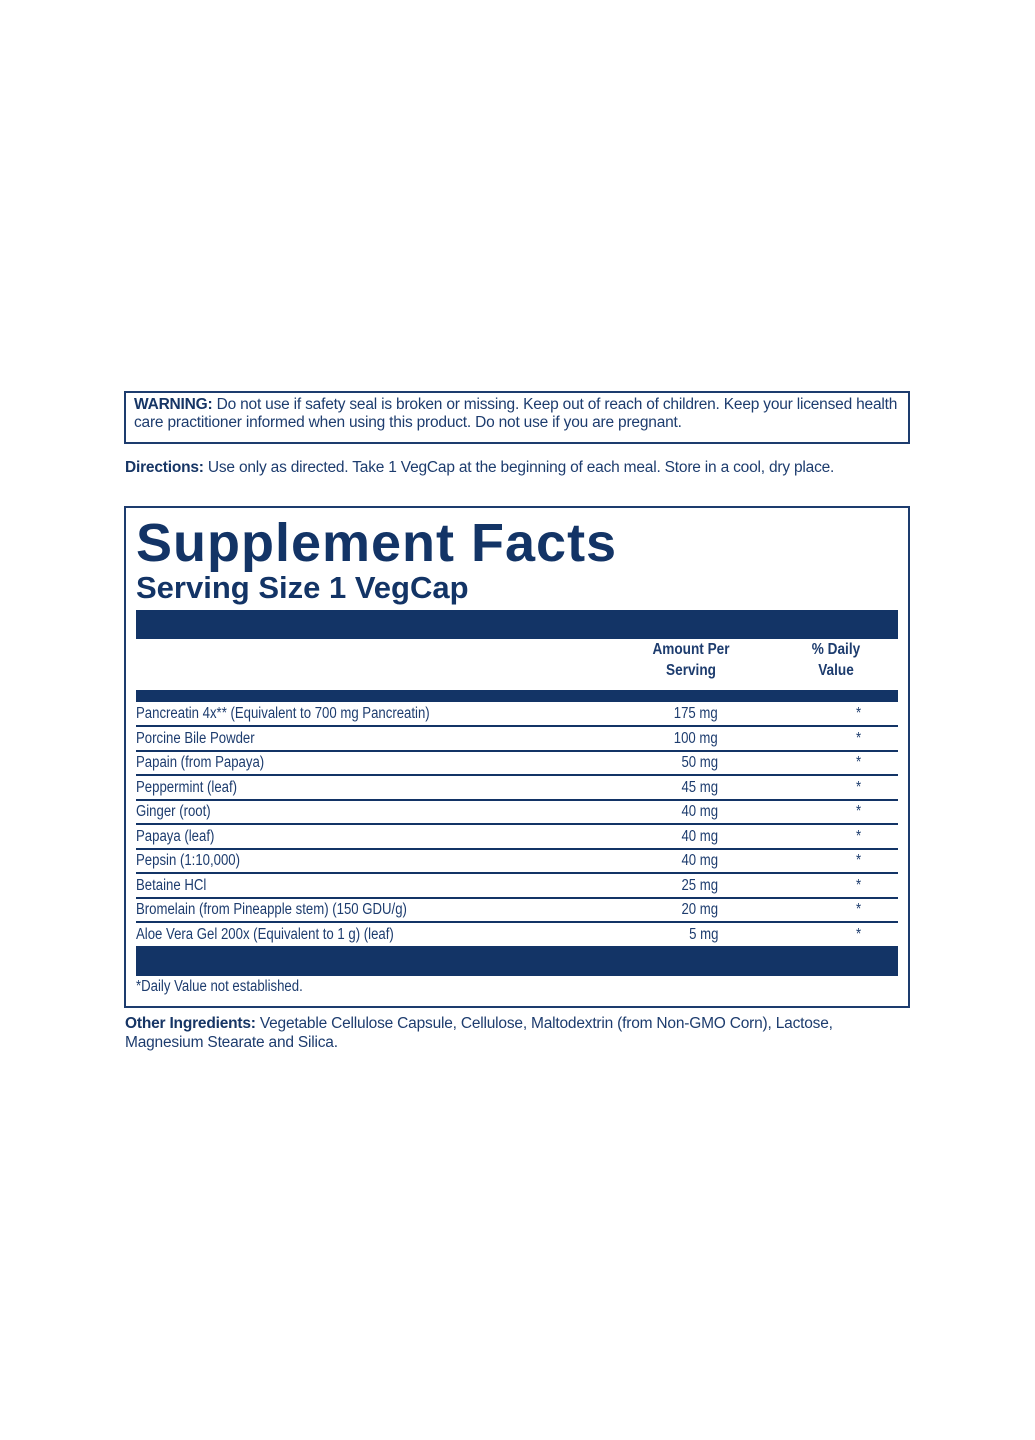  I want to click on bottom-bar, so click(517, 962).